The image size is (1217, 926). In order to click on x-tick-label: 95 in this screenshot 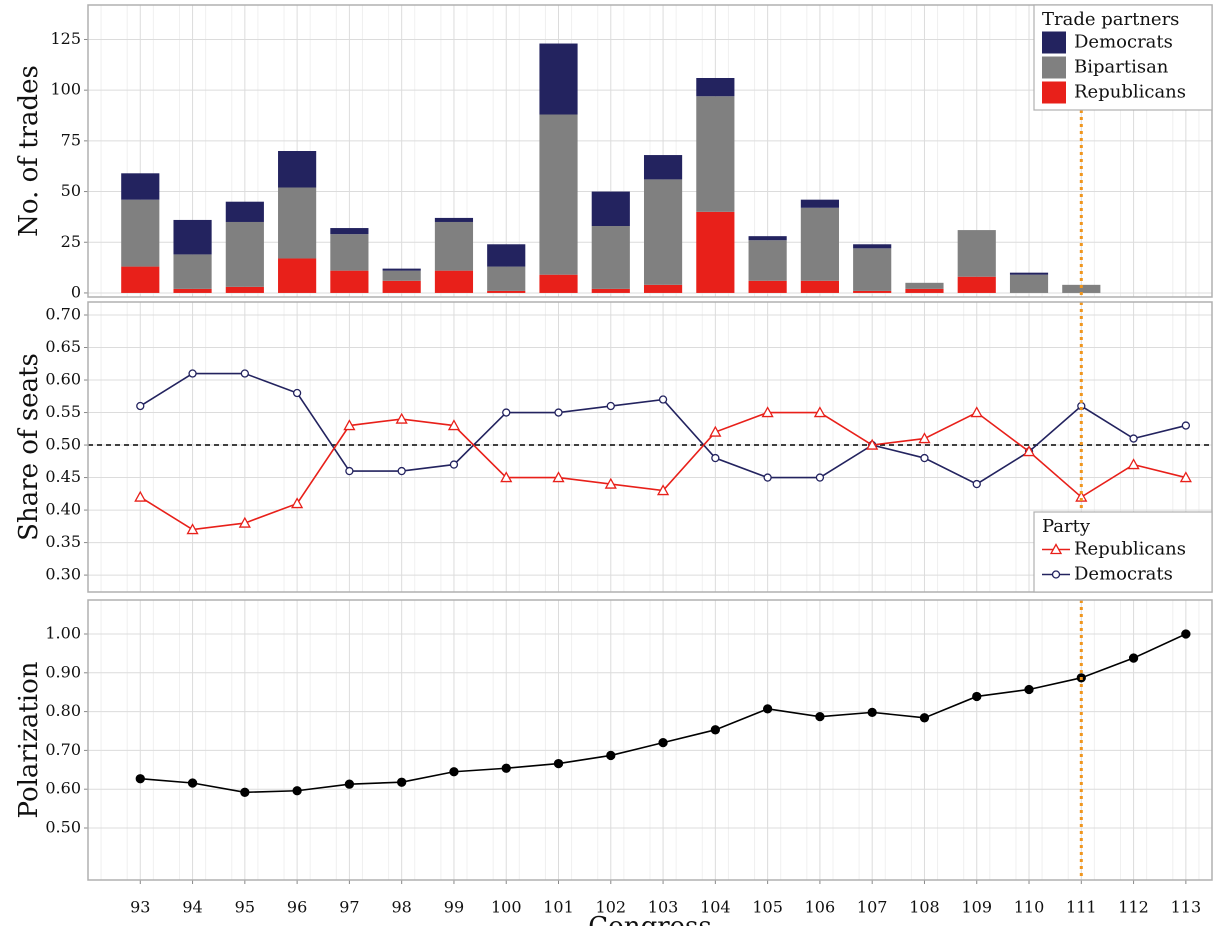, I will do `click(245, 907)`.